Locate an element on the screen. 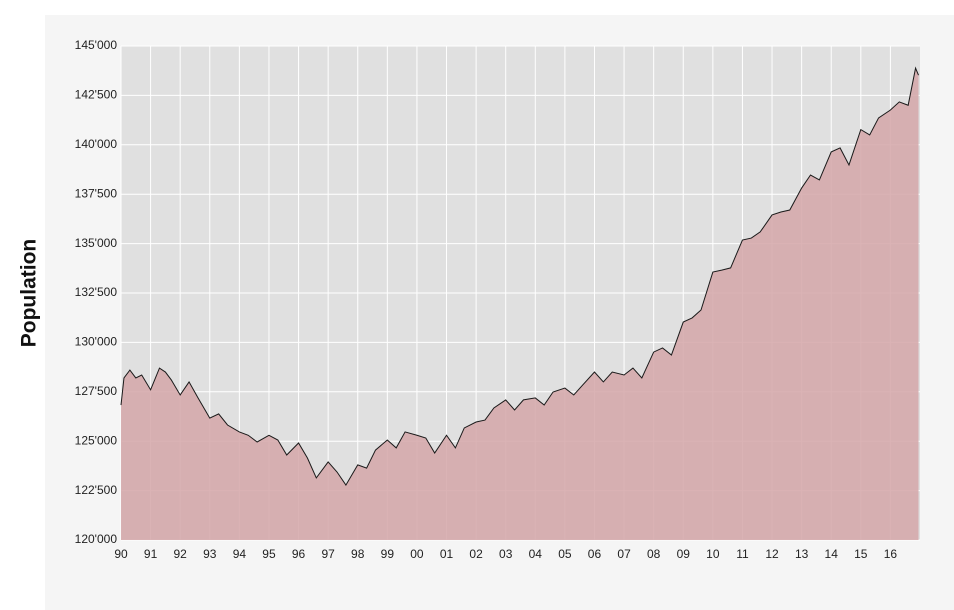 The height and width of the screenshot is (610, 954). y-tick-label: 127'500 is located at coordinates (96, 391).